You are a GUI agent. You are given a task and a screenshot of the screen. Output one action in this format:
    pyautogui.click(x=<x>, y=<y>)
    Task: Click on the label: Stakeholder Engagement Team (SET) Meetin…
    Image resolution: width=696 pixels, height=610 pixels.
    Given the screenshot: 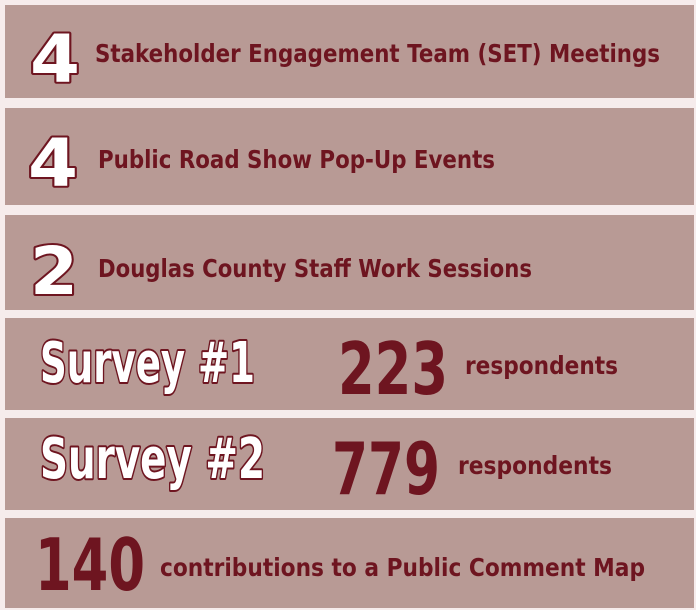 What is the action you would take?
    pyautogui.click(x=377, y=53)
    